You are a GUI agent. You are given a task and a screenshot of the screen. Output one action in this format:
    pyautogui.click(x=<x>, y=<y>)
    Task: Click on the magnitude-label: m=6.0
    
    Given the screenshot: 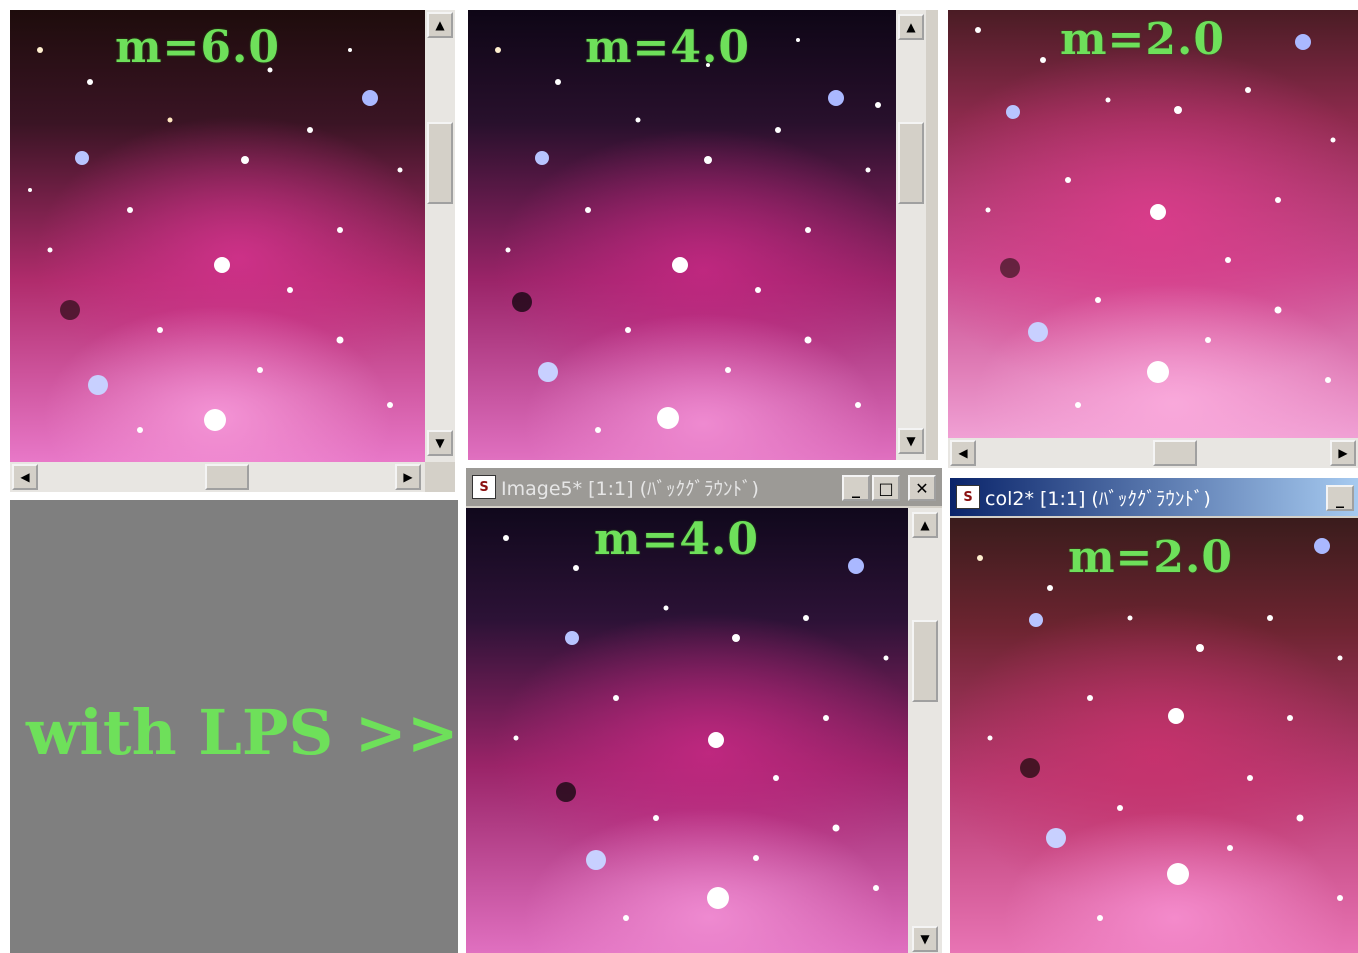 What is the action you would take?
    pyautogui.click(x=197, y=47)
    